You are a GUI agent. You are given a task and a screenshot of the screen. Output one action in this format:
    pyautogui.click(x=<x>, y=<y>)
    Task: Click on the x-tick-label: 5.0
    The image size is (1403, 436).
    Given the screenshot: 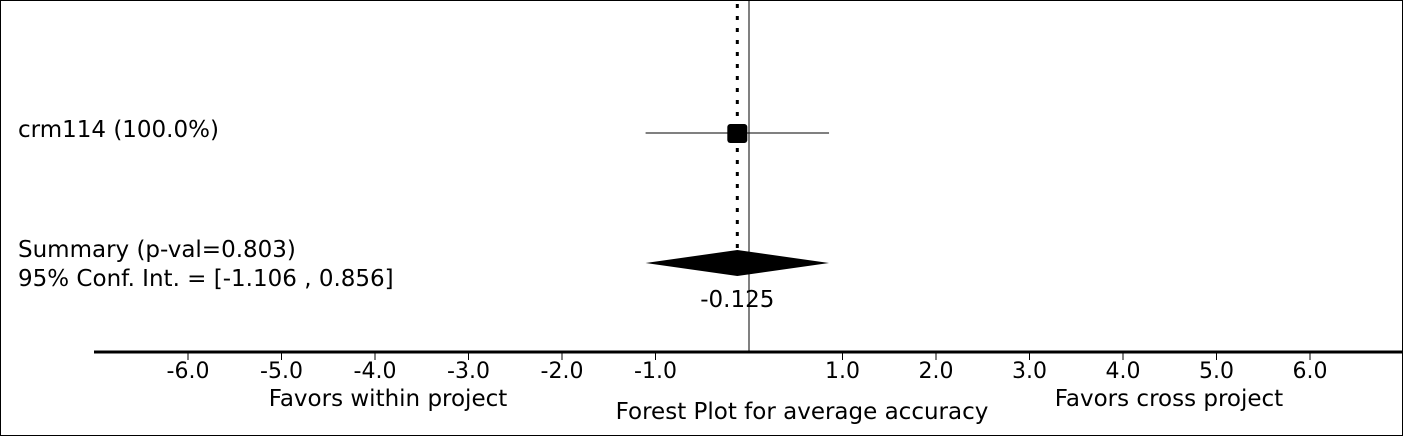 What is the action you would take?
    pyautogui.click(x=1216, y=371)
    